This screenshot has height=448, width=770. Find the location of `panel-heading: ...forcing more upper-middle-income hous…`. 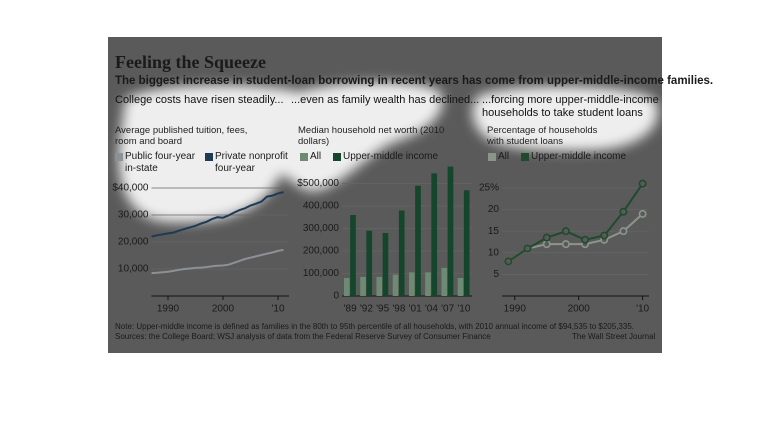

panel-heading: ...forcing more upper-middle-income hous… is located at coordinates (570, 106).